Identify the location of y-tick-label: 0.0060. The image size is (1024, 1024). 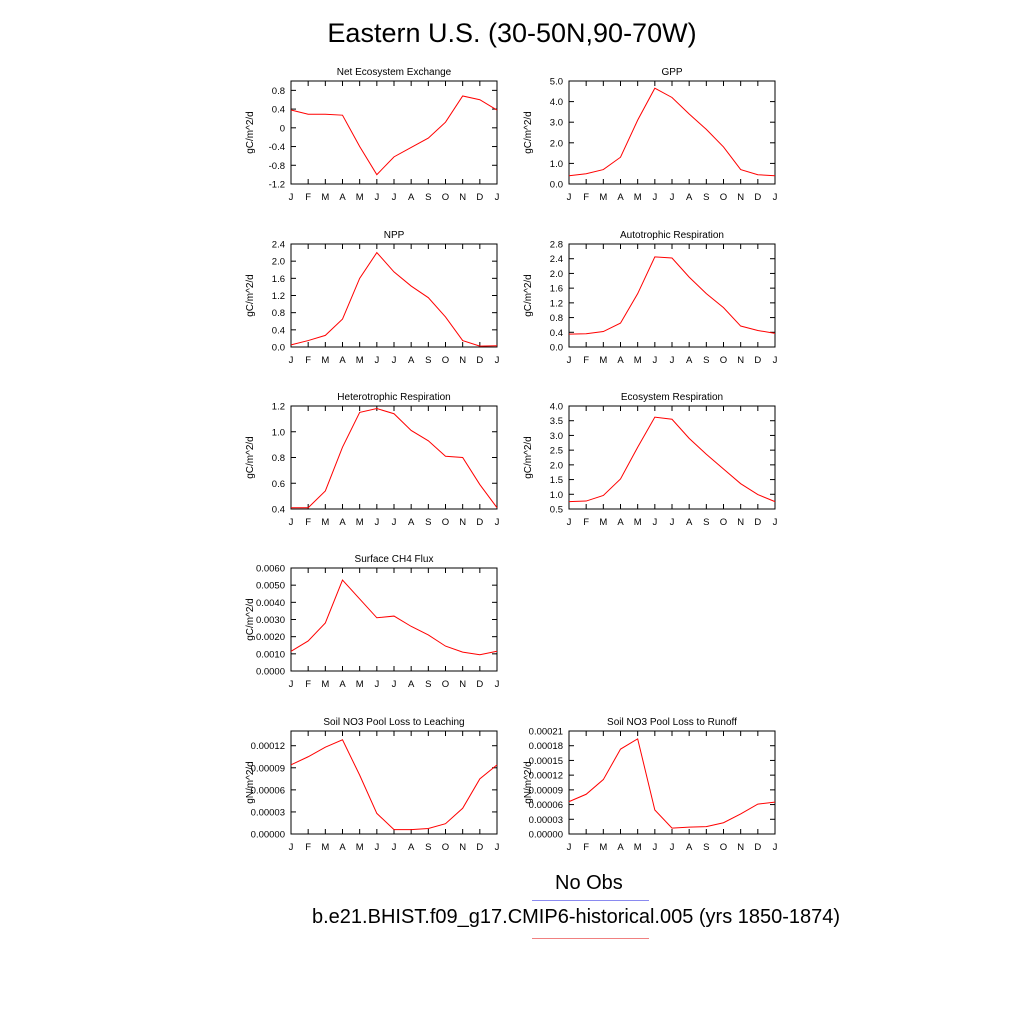
(270, 569).